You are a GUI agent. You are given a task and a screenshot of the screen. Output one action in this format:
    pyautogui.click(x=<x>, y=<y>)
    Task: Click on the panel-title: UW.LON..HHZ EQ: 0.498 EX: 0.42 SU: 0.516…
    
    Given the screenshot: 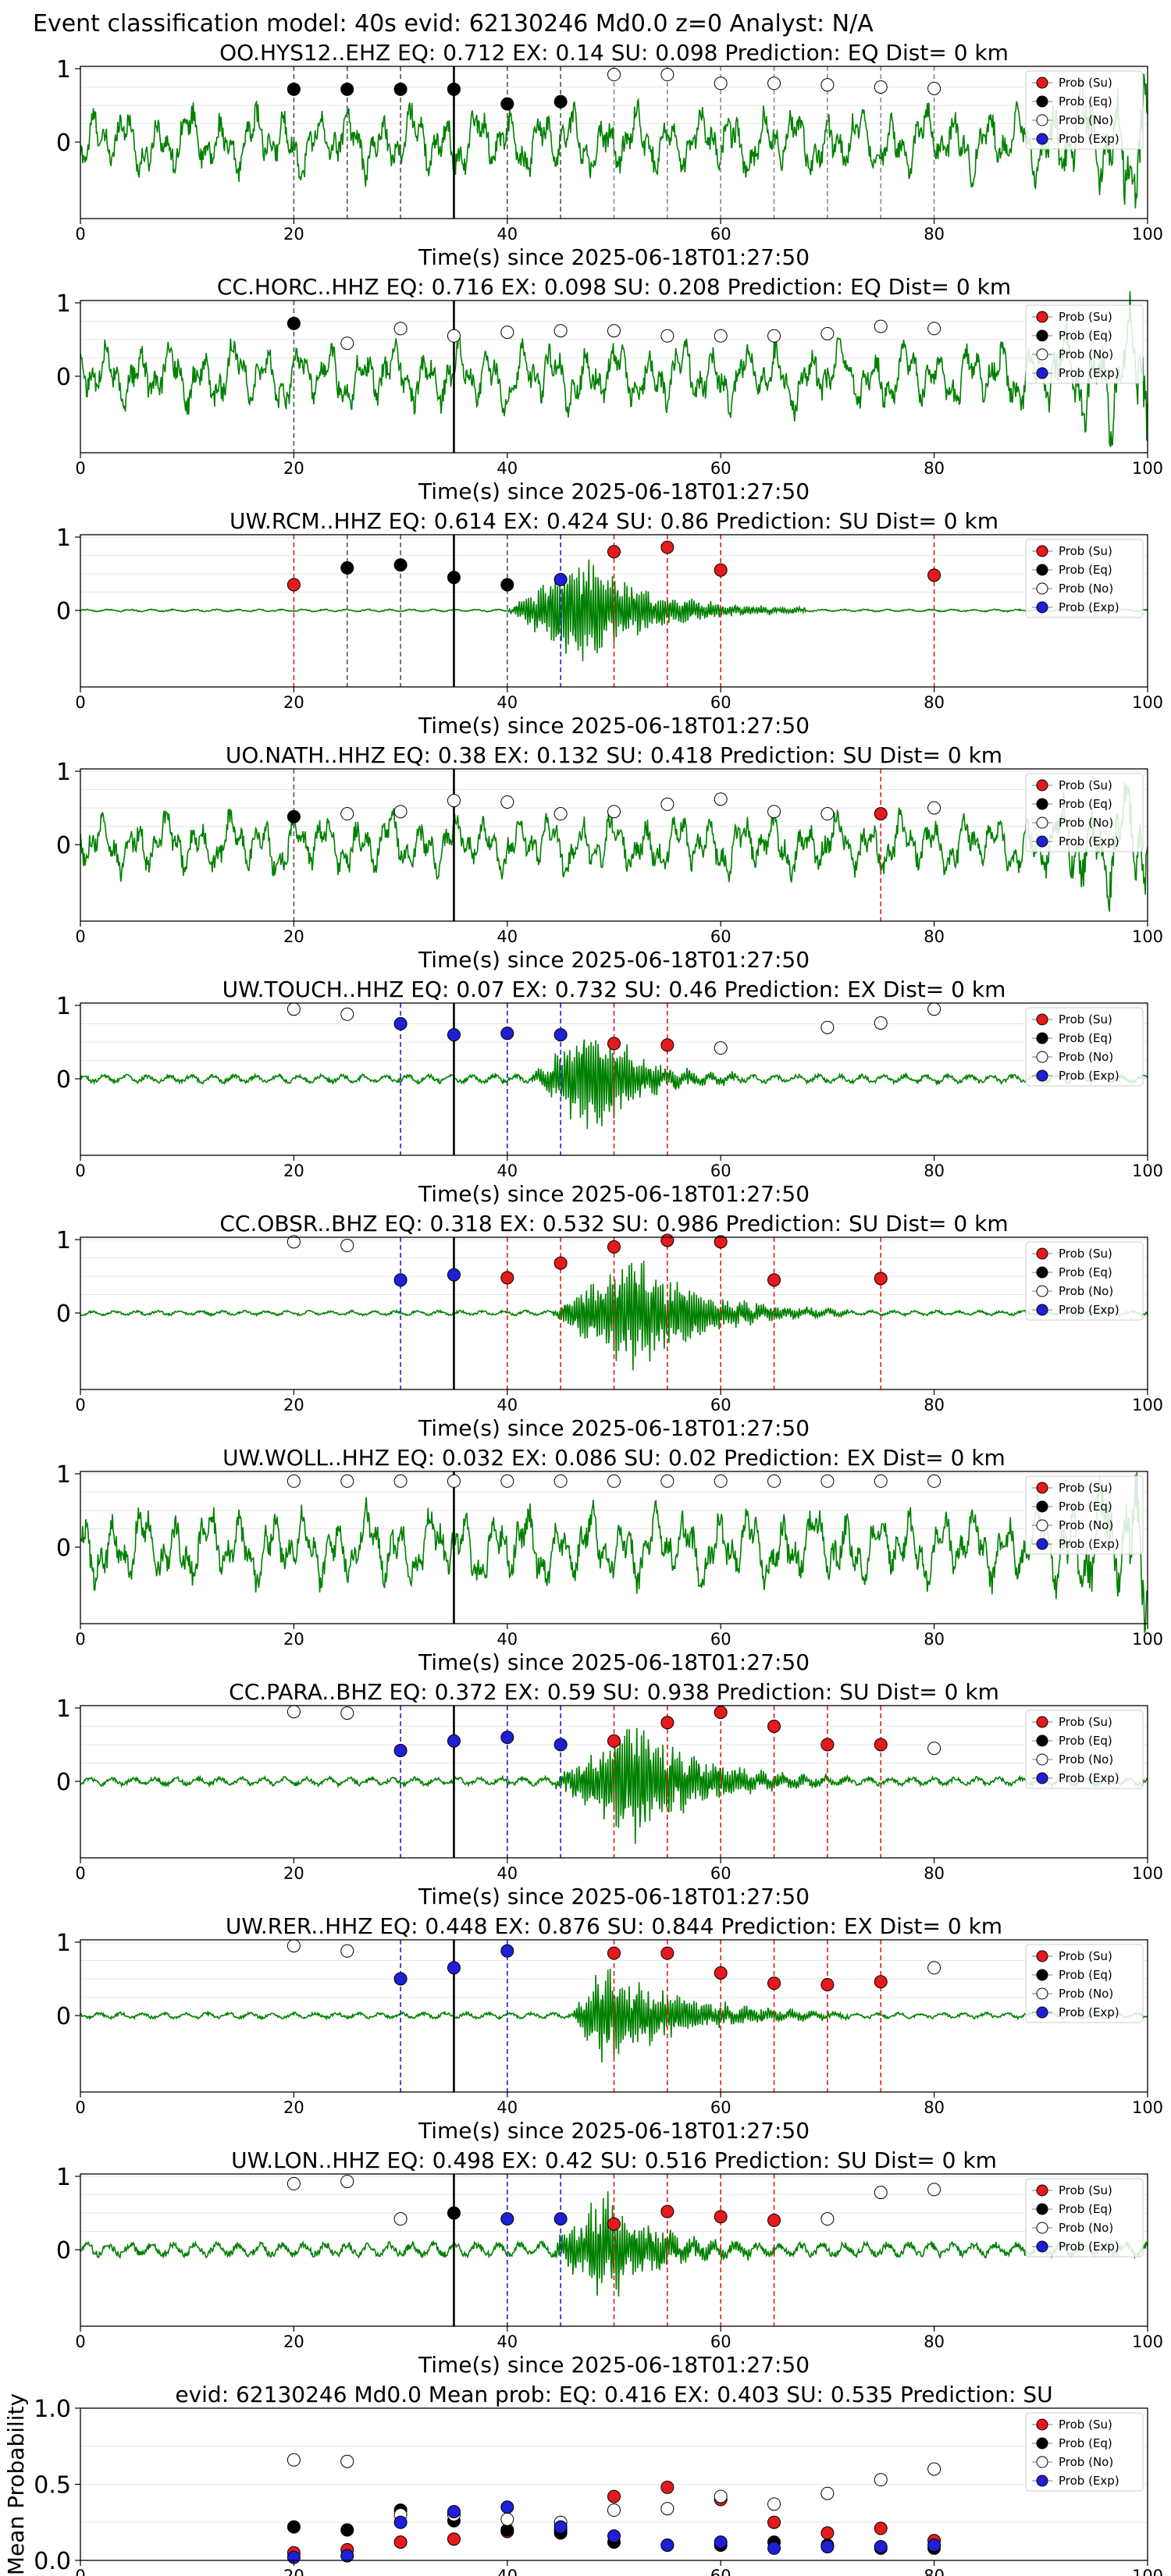 What is the action you would take?
    pyautogui.click(x=614, y=2160)
    